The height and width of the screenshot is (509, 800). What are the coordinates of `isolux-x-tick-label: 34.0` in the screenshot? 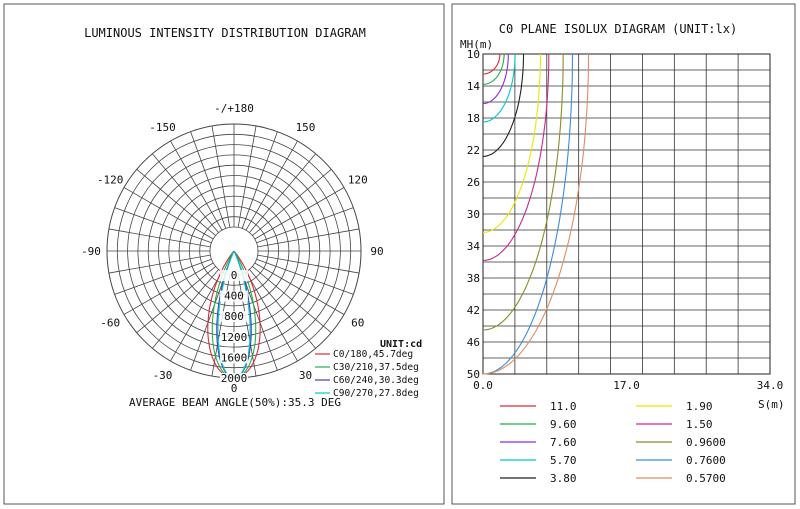 It's located at (770, 385).